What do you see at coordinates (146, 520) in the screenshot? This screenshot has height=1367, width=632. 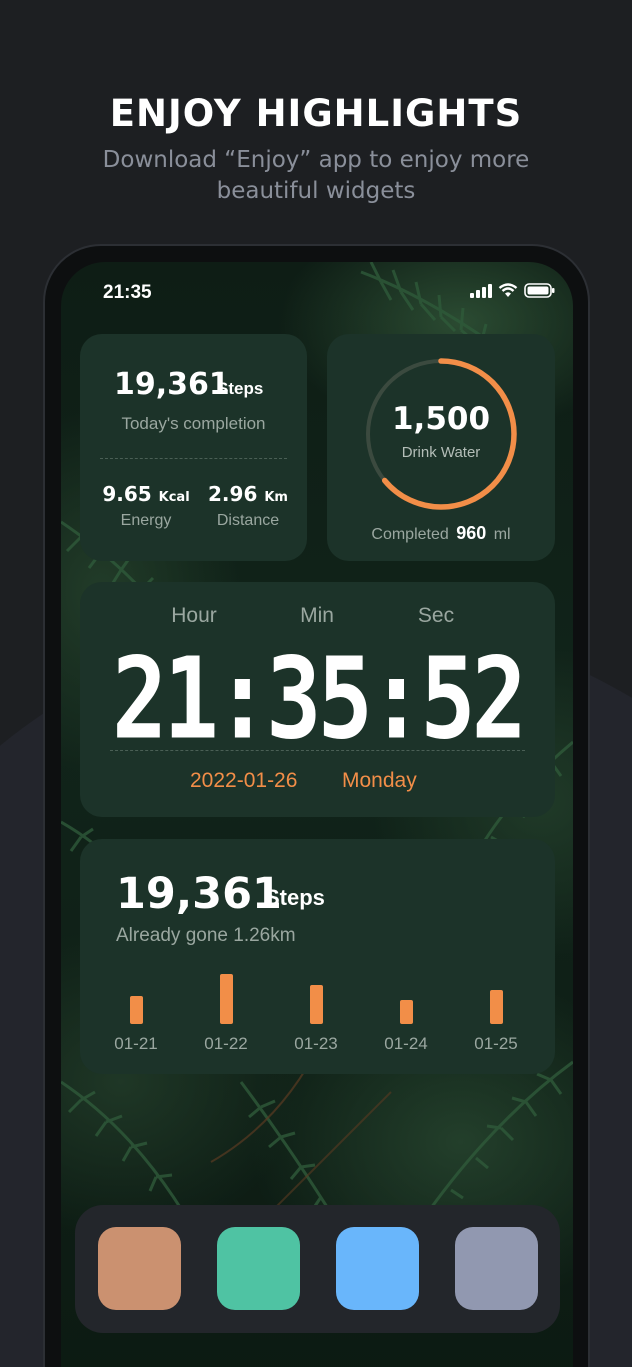 I see `energy-label: Energy` at bounding box center [146, 520].